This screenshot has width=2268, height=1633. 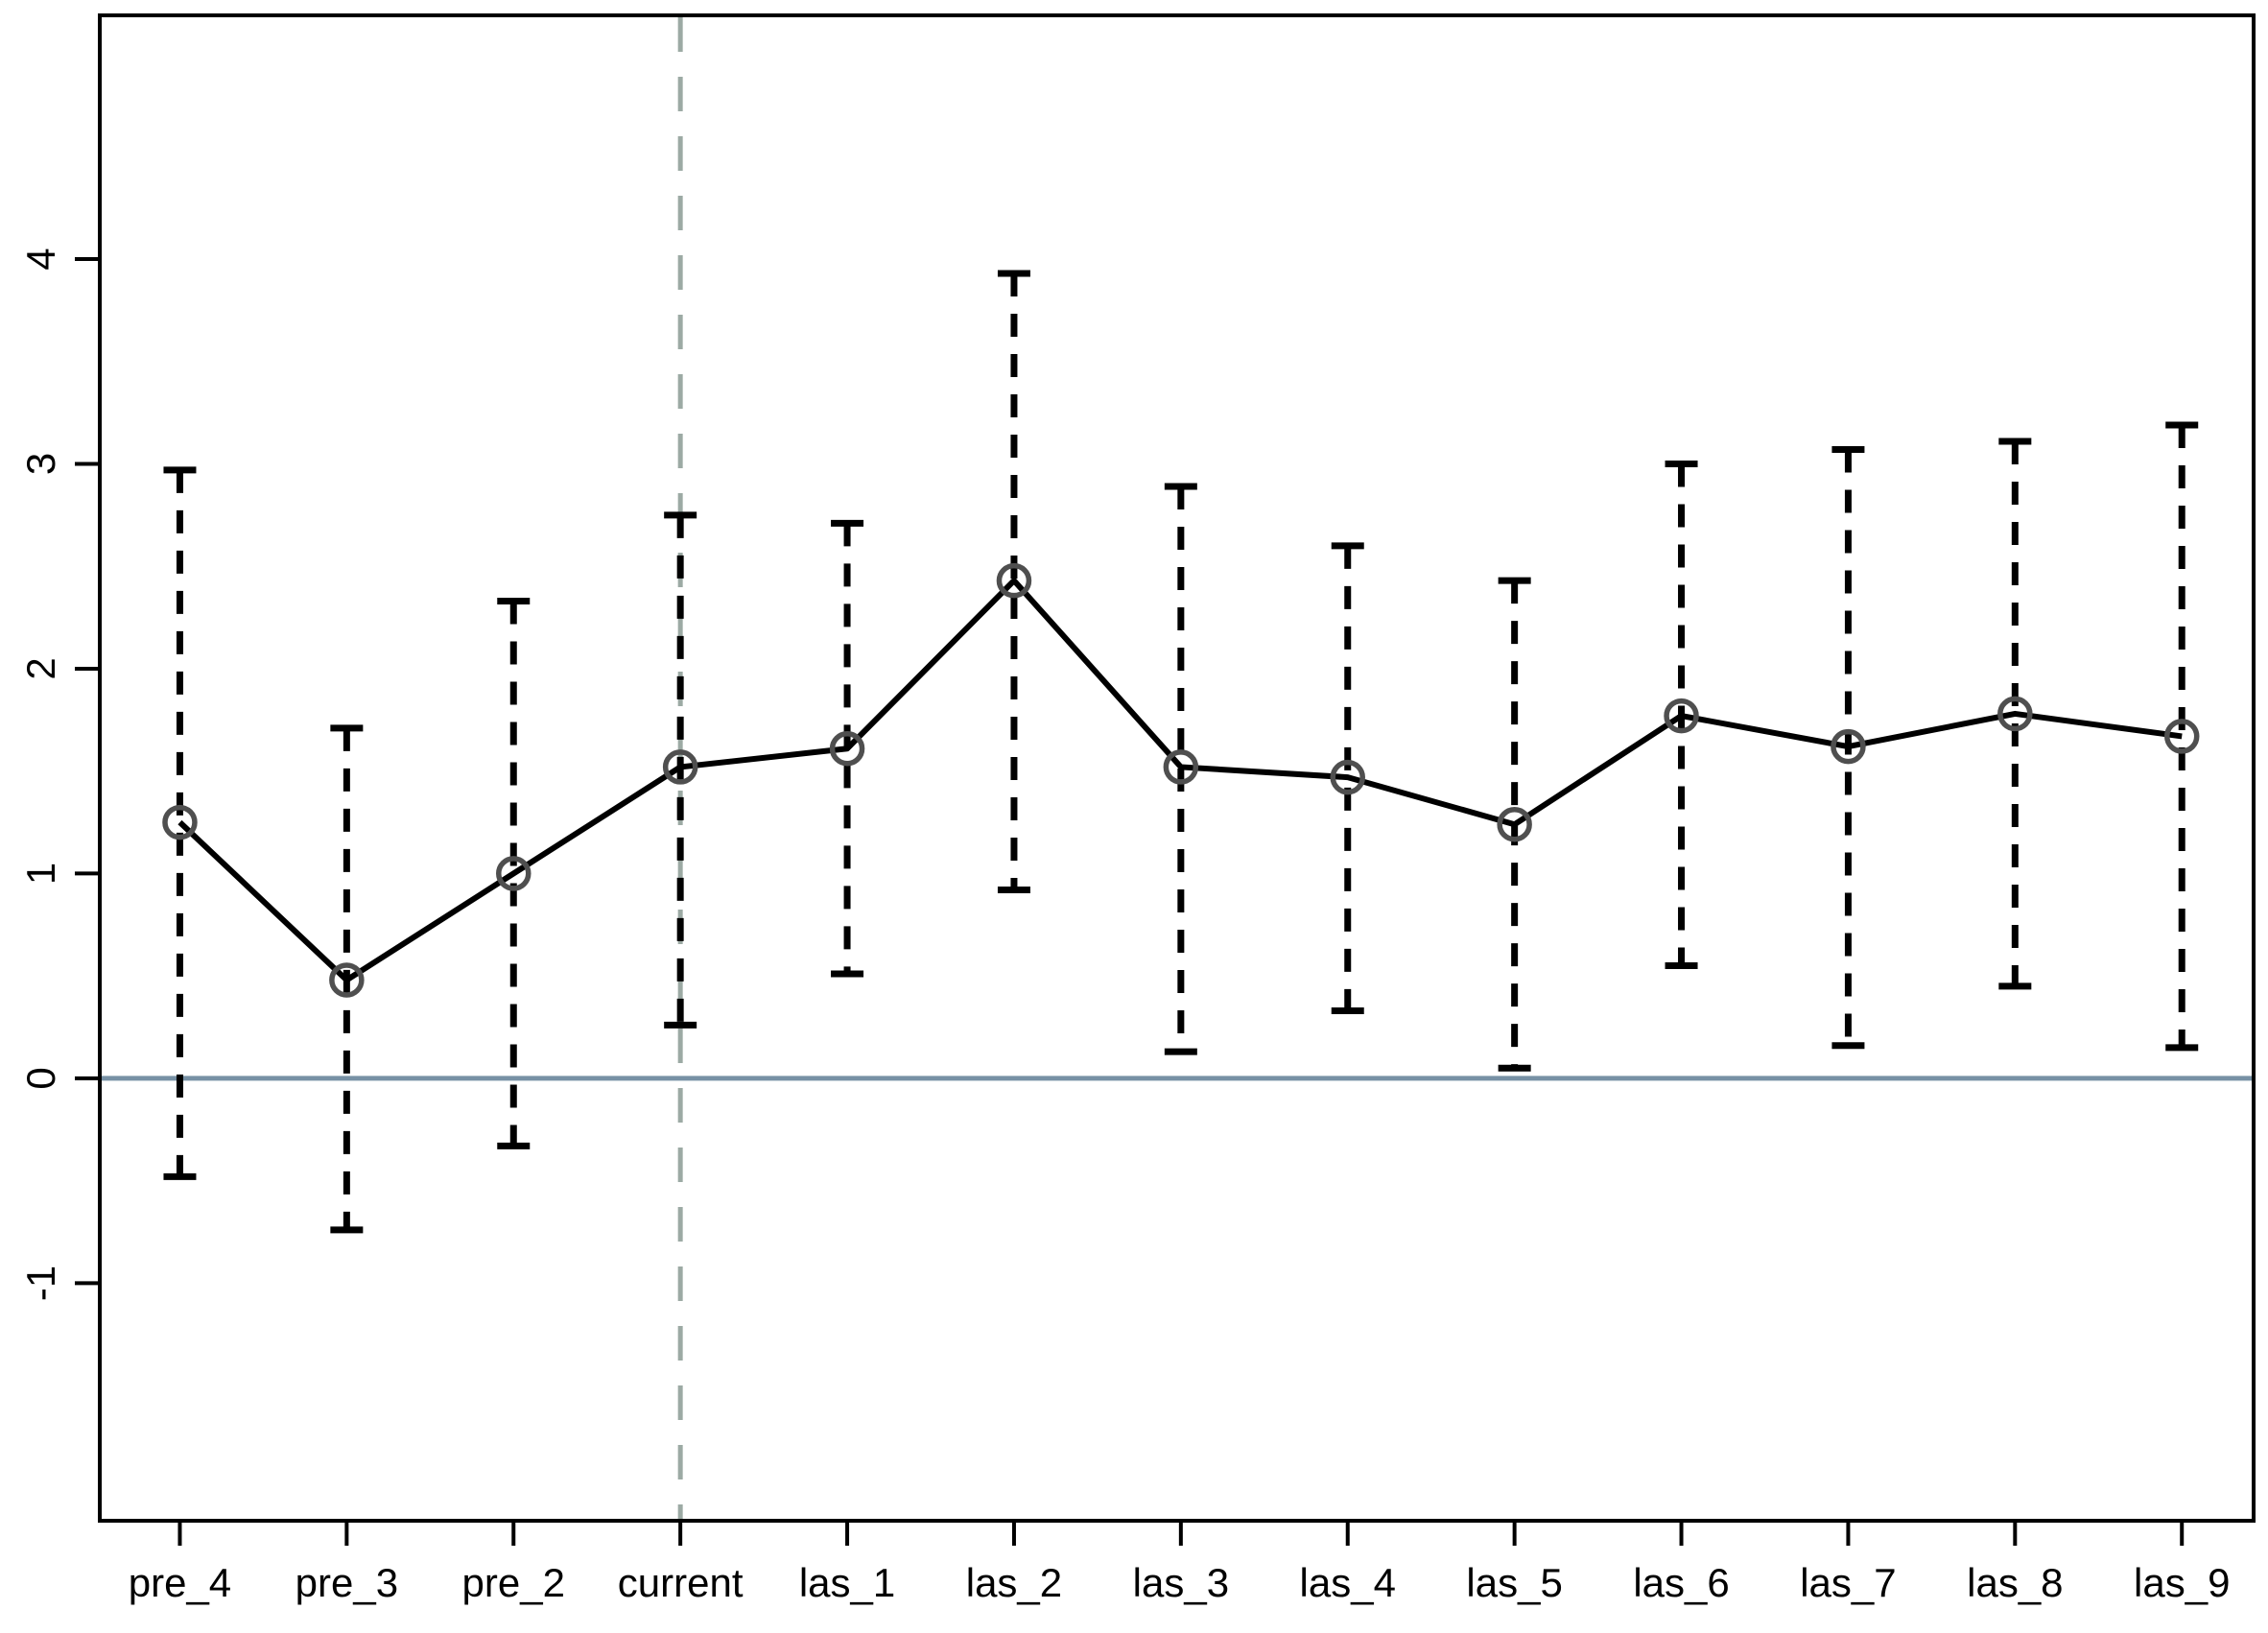 What do you see at coordinates (1181, 1582) in the screenshot?
I see `x-tick-label-las_3: las_3` at bounding box center [1181, 1582].